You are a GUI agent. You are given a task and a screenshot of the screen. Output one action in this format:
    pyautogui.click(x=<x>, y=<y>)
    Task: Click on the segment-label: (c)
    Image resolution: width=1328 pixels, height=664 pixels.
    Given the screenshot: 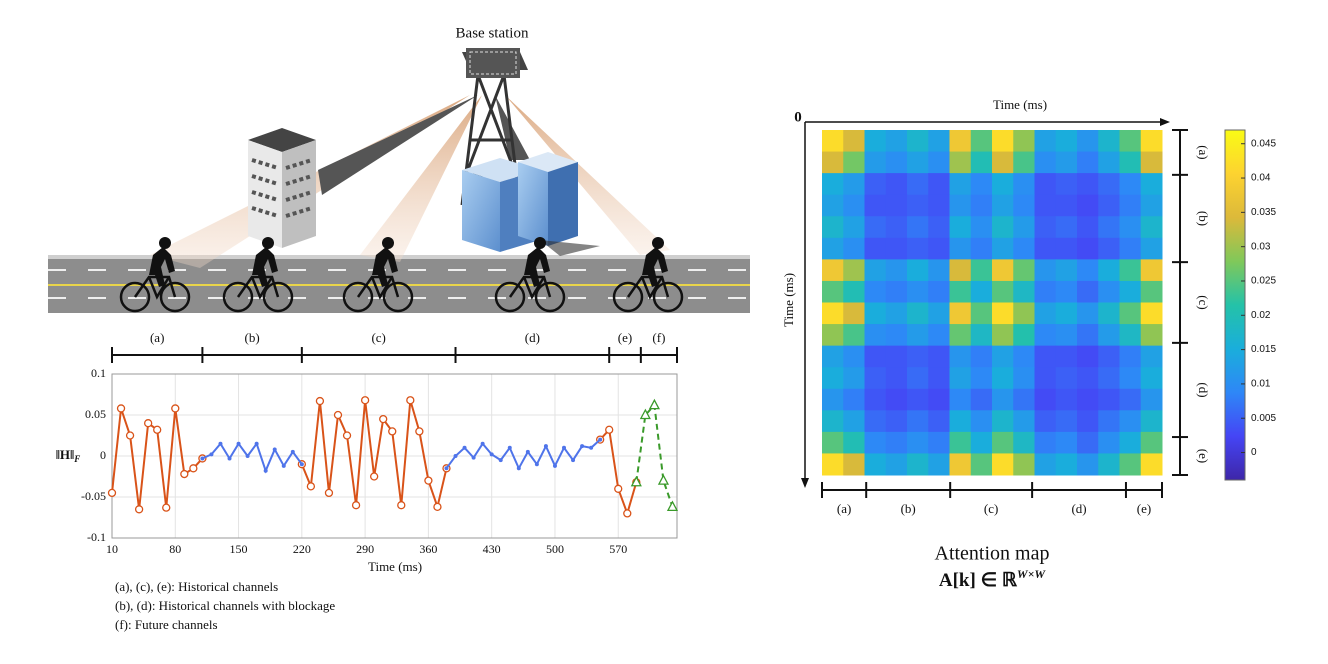 What is the action you would take?
    pyautogui.click(x=991, y=508)
    